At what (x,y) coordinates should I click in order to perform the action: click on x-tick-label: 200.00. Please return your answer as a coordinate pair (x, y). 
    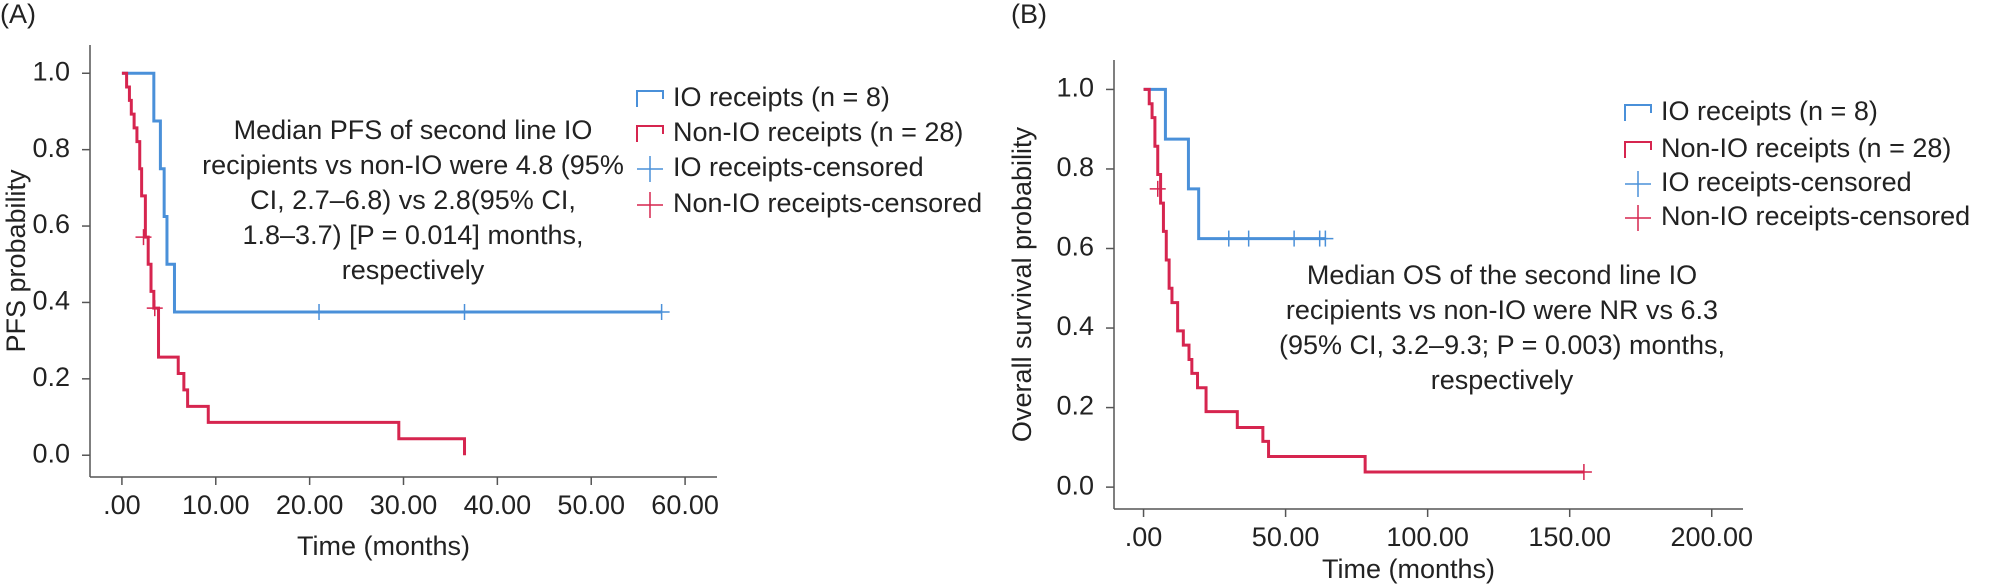
    Looking at the image, I should click on (1711, 537).